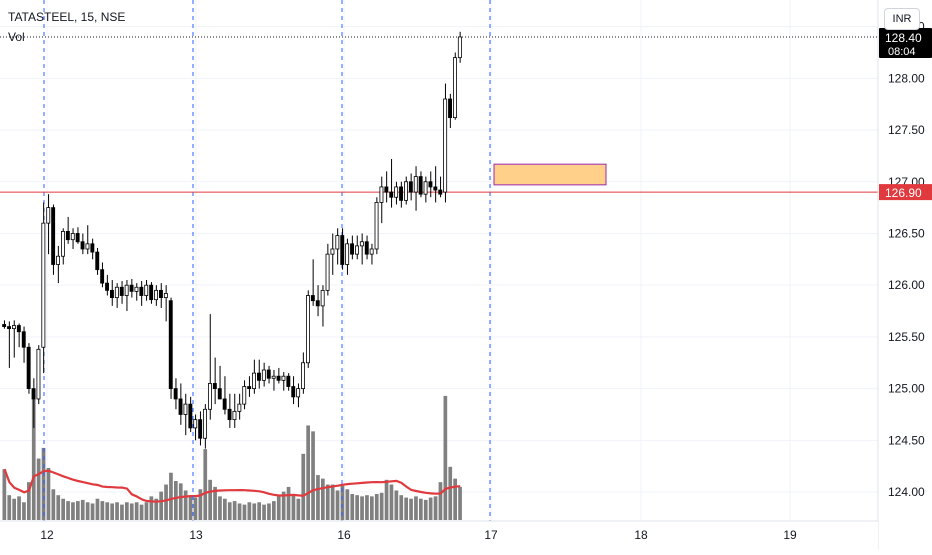 The width and height of the screenshot is (932, 555). I want to click on symbol-title: TATASTEEL, 15, NSE, so click(67, 17).